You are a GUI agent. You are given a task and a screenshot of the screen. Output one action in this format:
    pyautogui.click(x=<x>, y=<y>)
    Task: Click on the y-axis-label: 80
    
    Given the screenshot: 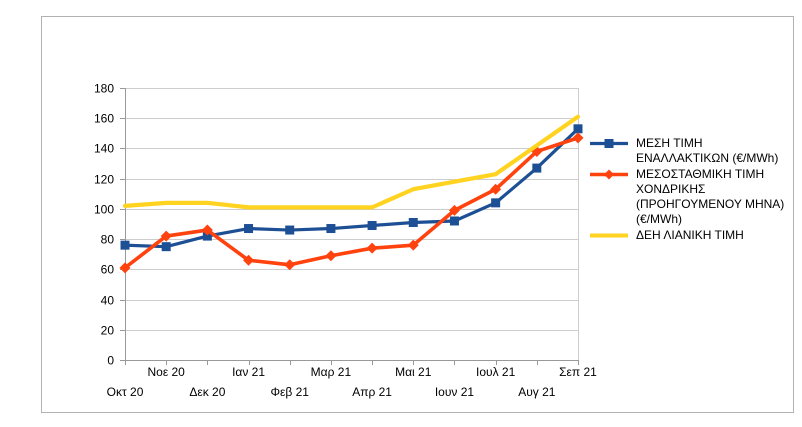 What is the action you would take?
    pyautogui.click(x=108, y=240)
    